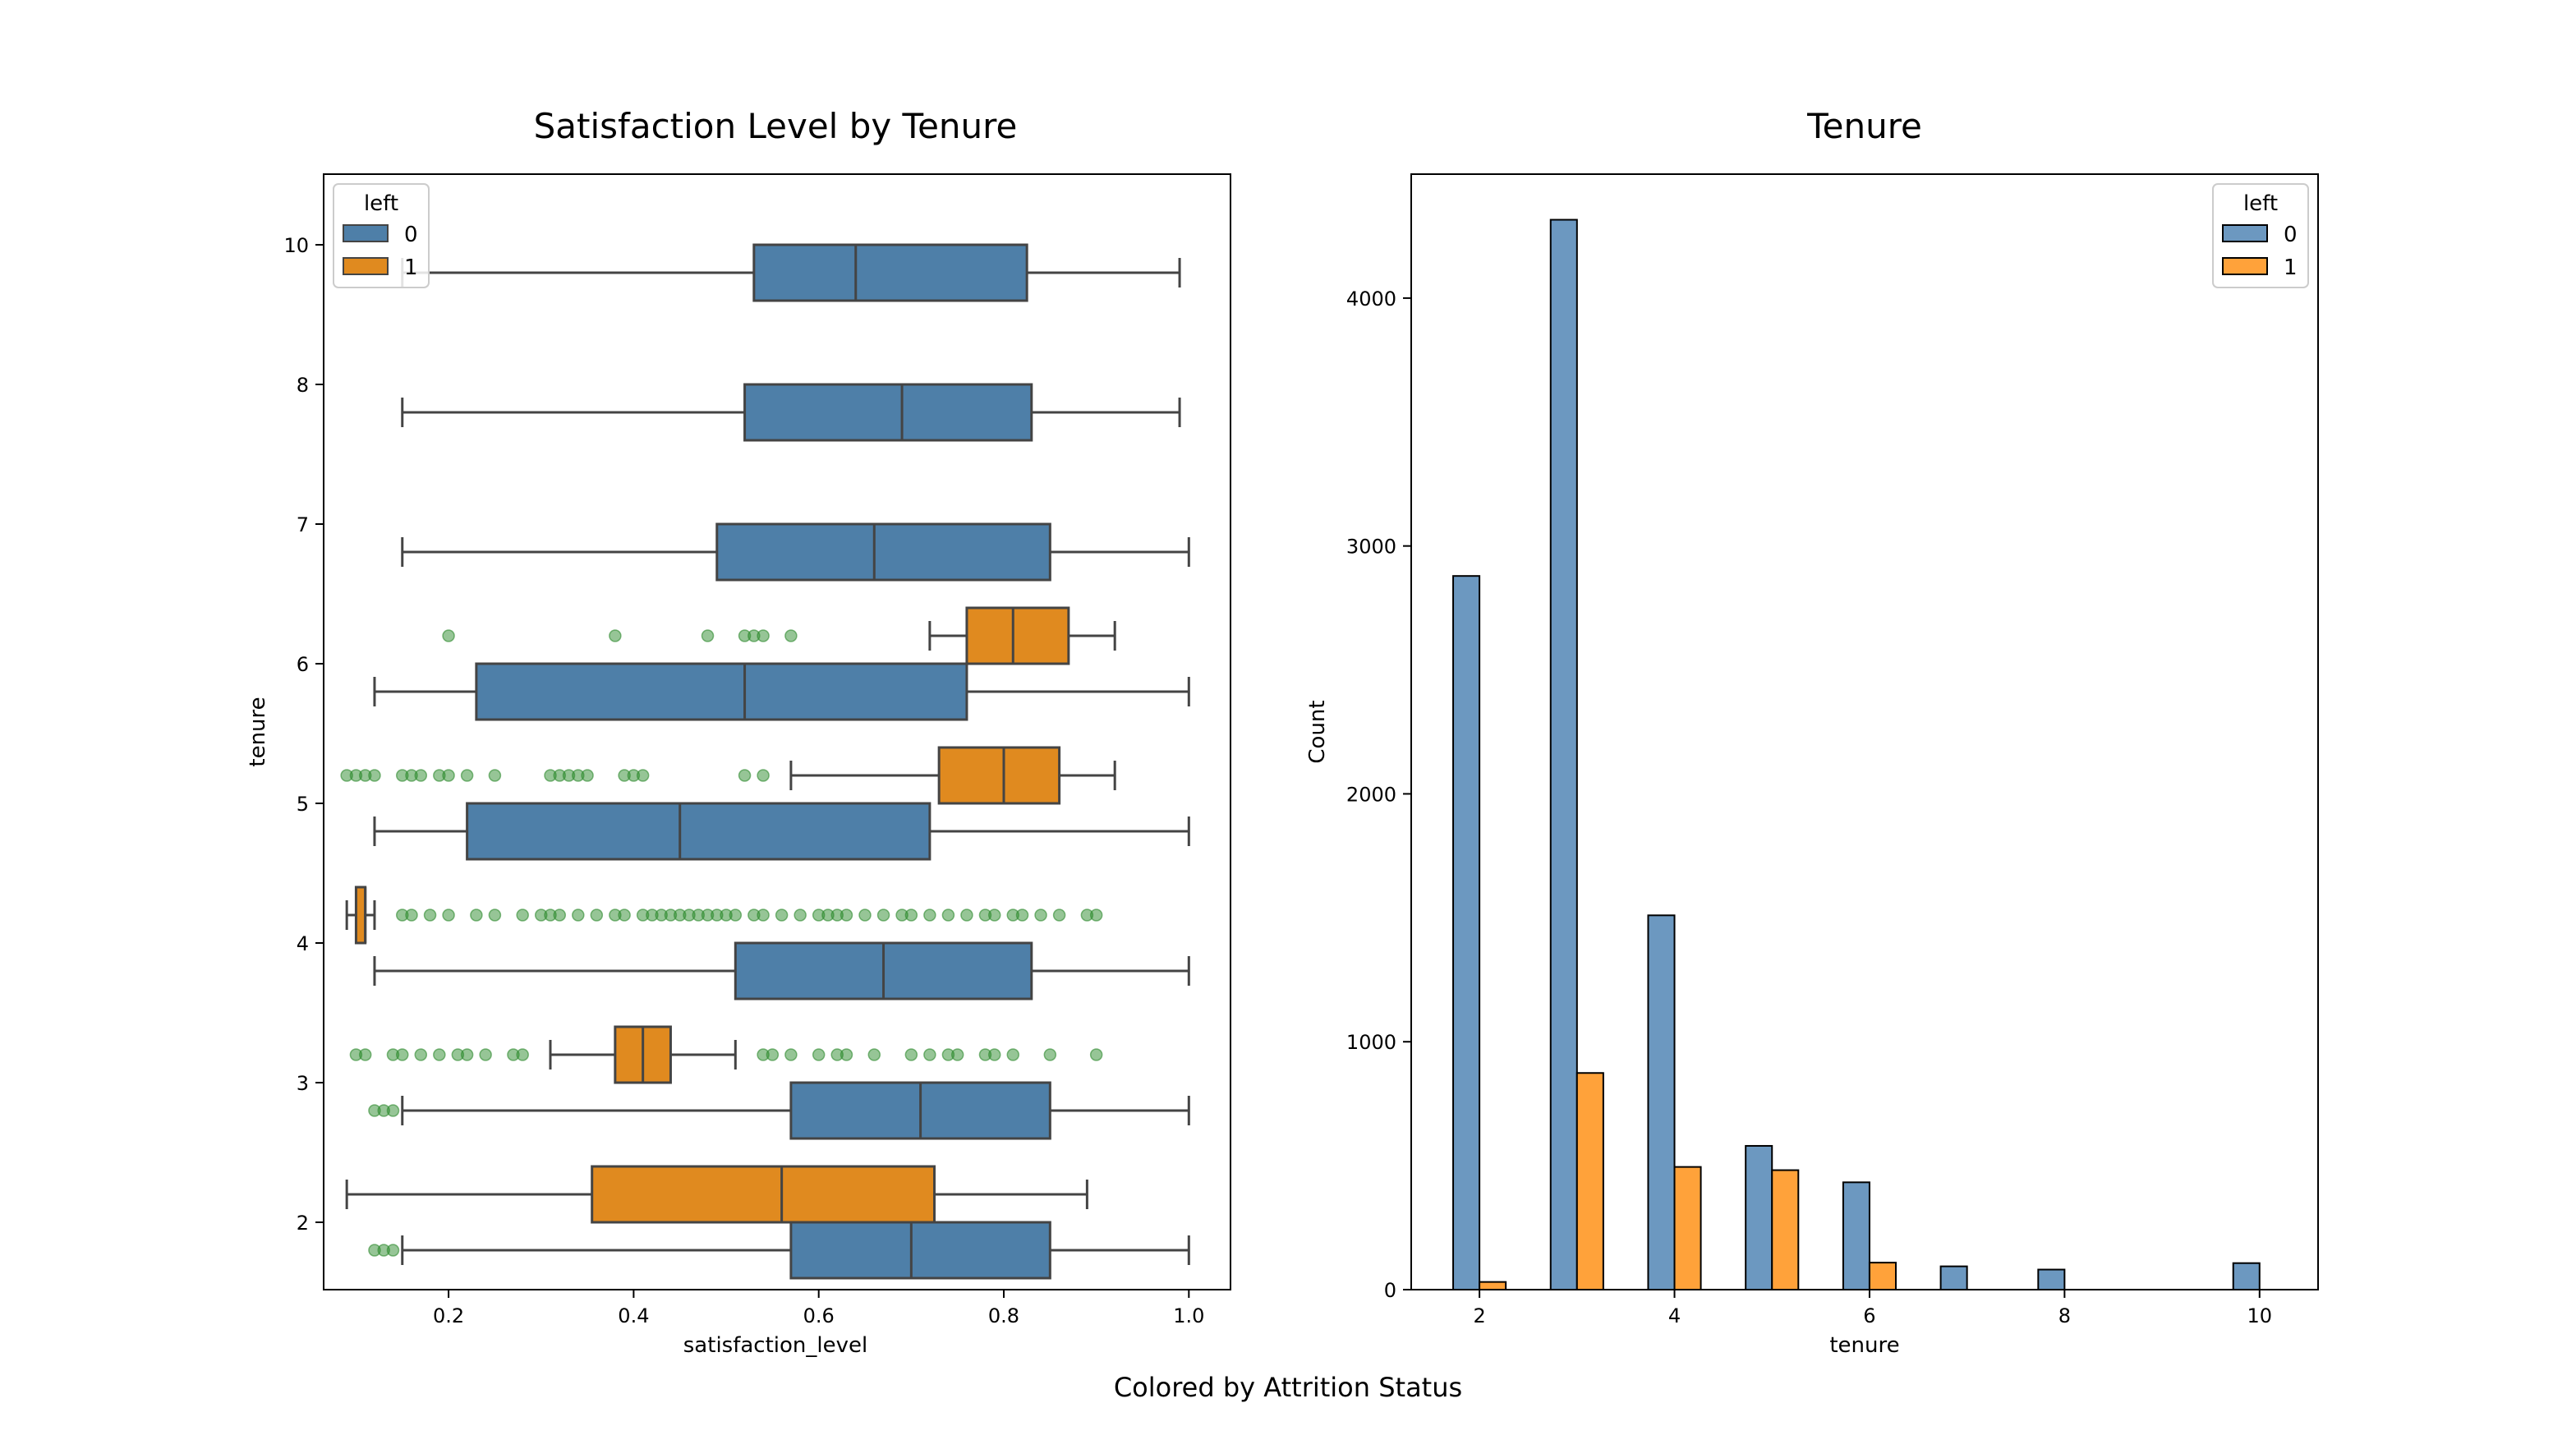 The width and height of the screenshot is (2576, 1449). I want to click on histogram-x-axis-label: tenure, so click(1864, 1345).